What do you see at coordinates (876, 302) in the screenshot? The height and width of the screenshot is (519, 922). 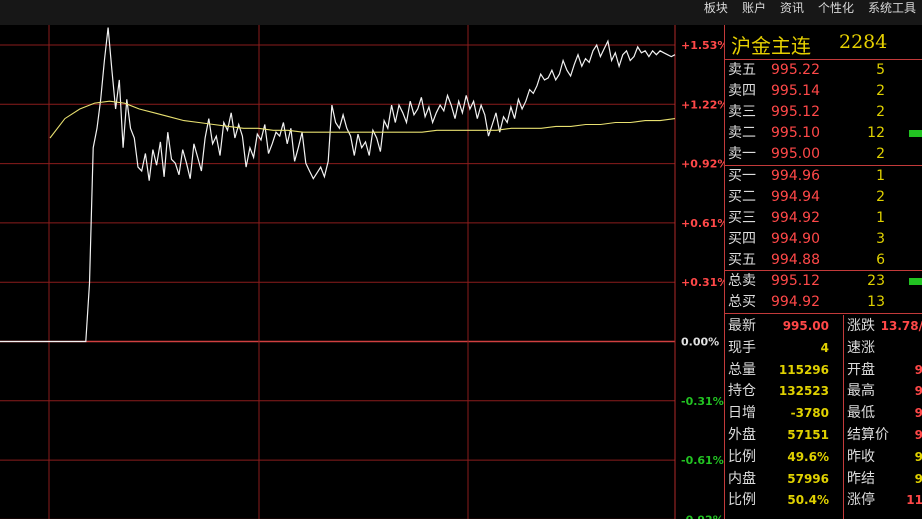 I see `total-volume: 13` at bounding box center [876, 302].